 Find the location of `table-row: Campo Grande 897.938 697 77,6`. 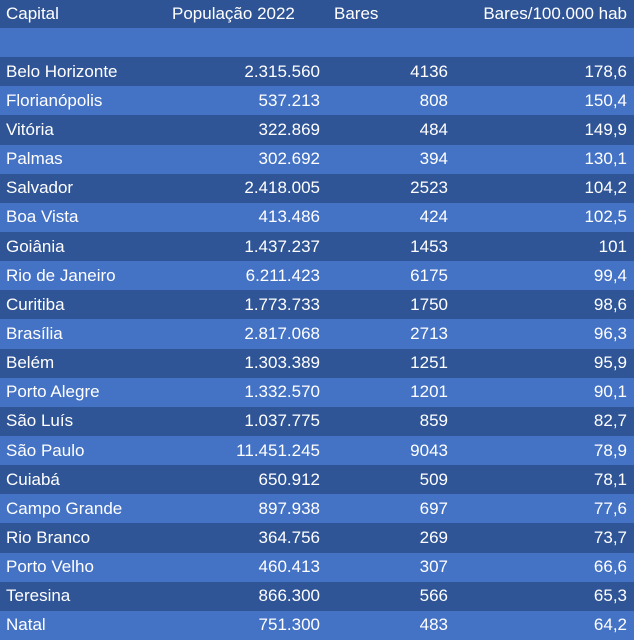

table-row: Campo Grande 897.938 697 77,6 is located at coordinates (317, 509).